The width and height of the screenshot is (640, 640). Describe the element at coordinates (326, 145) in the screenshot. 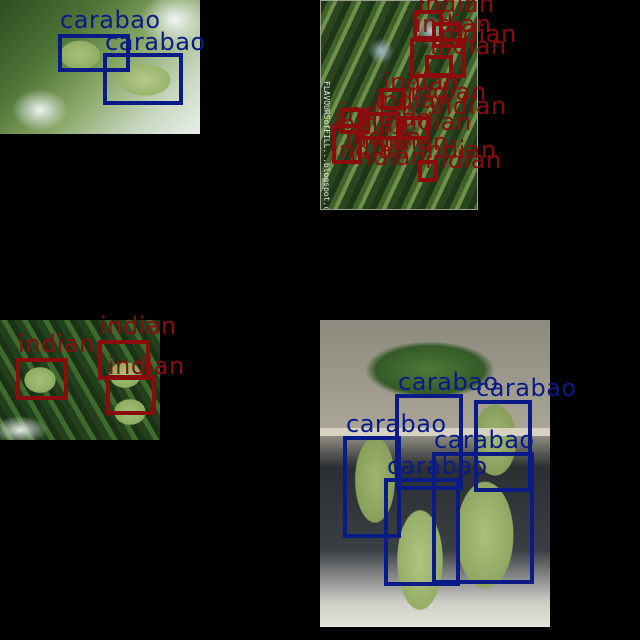

I see `watermark-text: FLAVOURSofFILL...blogspot.com` at that location.